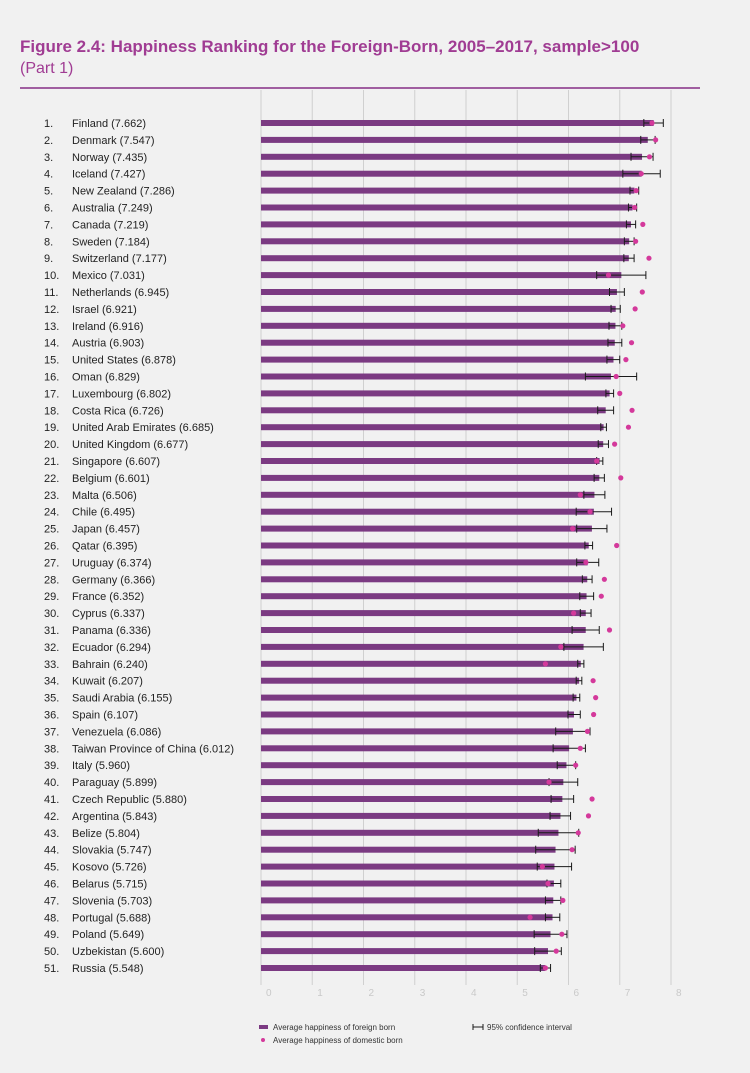  Describe the element at coordinates (51, 513) in the screenshot. I see `rank-number: 24.` at that location.